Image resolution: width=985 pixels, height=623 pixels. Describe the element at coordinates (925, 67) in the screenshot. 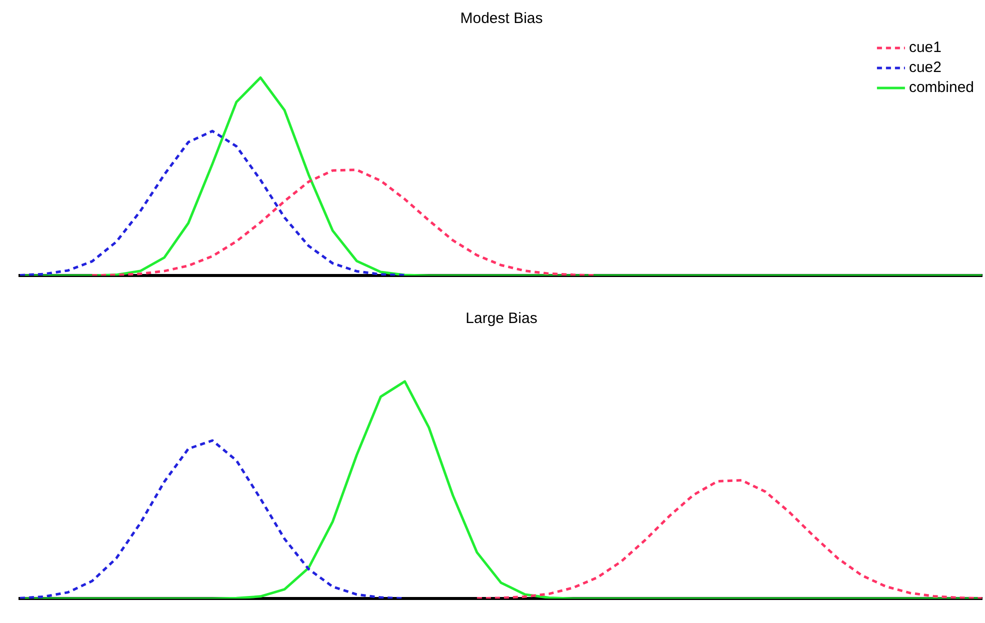

I see `legend-label: cue2` at that location.